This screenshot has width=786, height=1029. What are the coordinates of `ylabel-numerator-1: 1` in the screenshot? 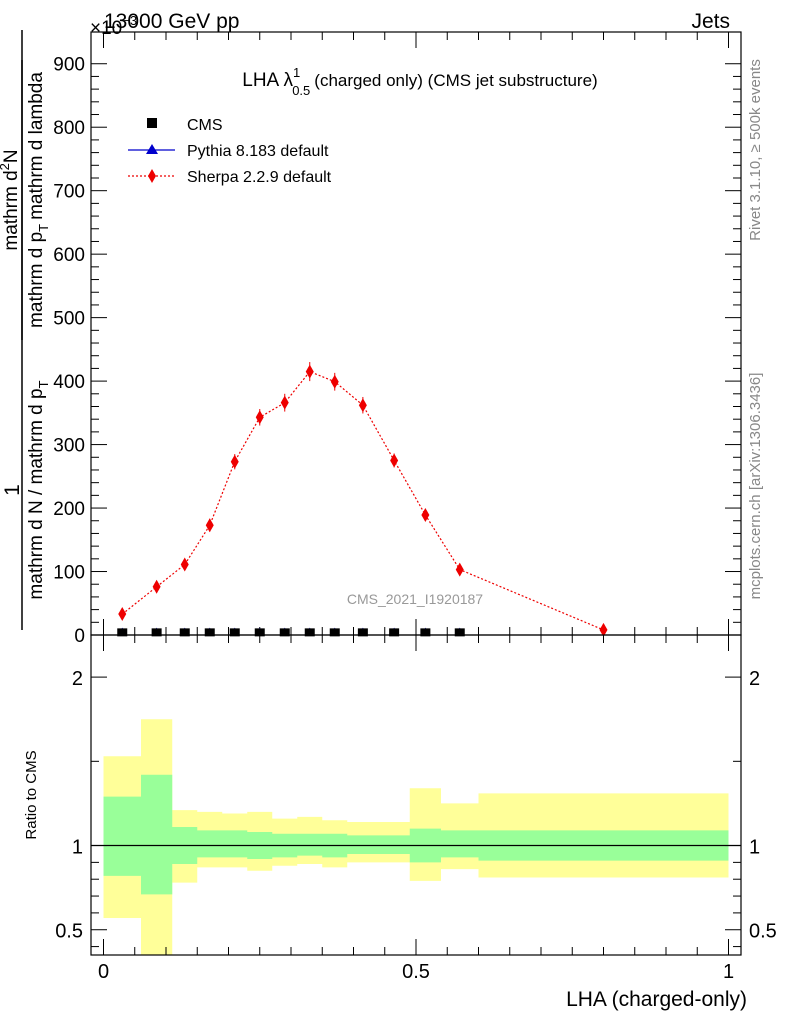 It's located at (12, 490).